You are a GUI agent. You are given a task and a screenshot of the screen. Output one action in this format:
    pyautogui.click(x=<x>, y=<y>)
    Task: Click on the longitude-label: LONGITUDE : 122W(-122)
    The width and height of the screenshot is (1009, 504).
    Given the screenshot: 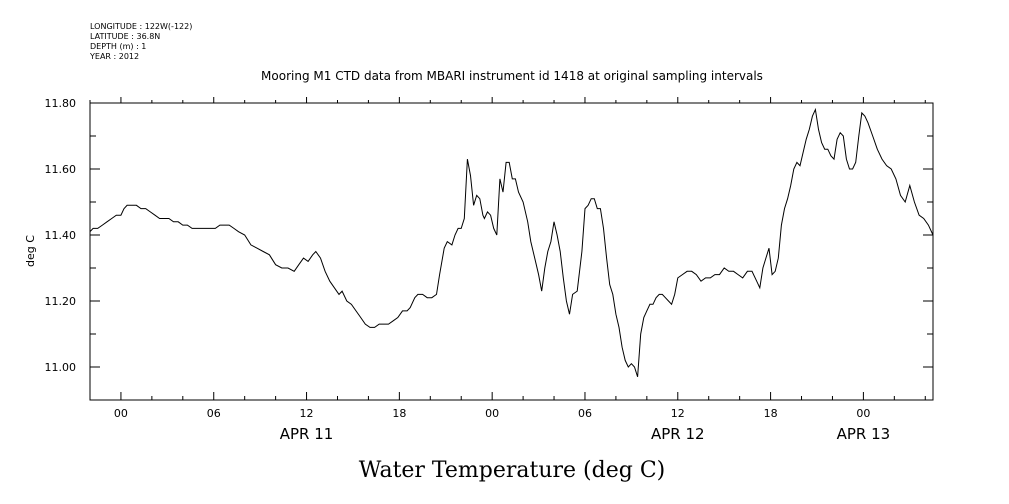 What is the action you would take?
    pyautogui.click(x=141, y=26)
    